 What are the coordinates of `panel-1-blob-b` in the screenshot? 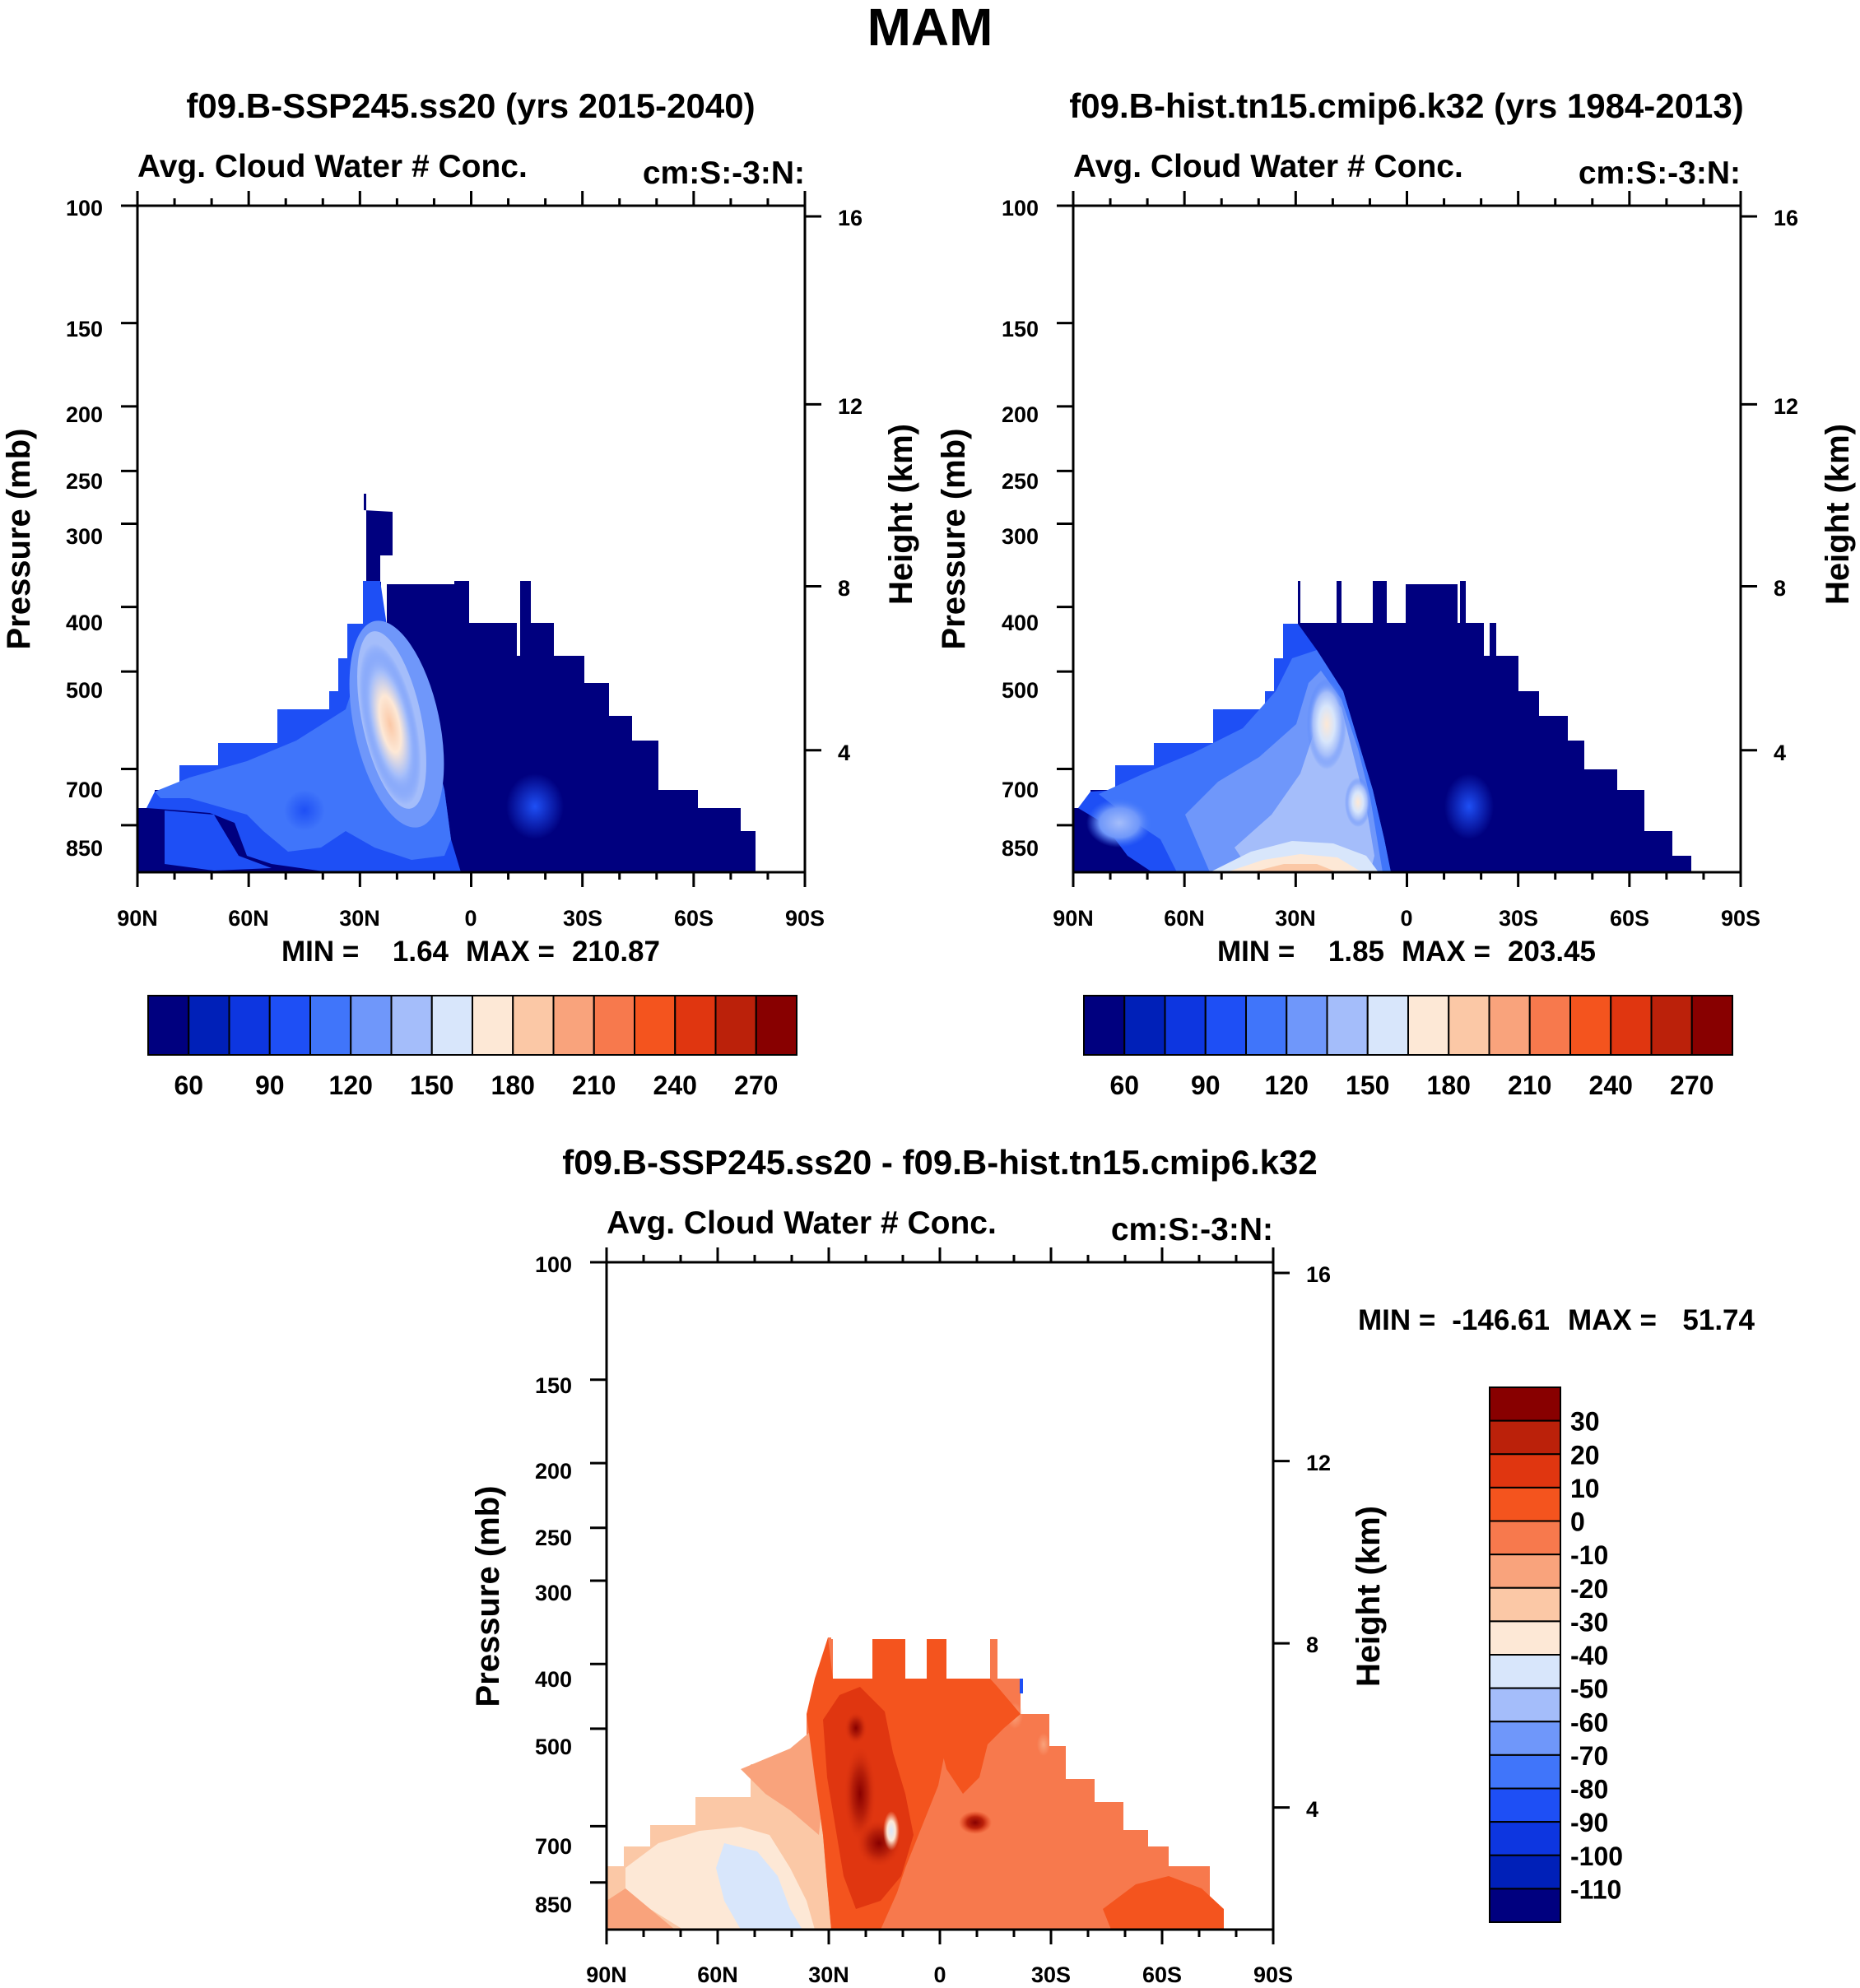 It's located at (304, 810).